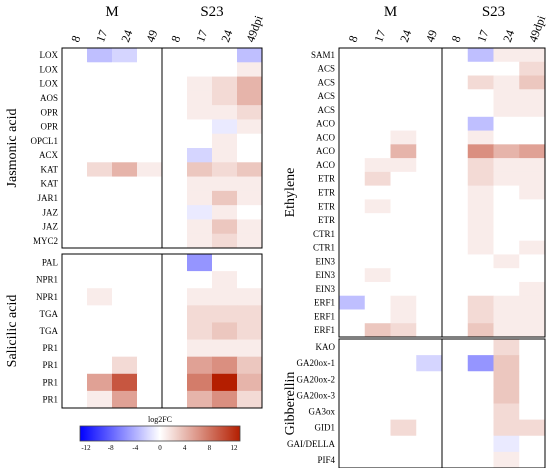 The image size is (550, 468). I want to click on colorbar-tick: 4, so click(185, 448).